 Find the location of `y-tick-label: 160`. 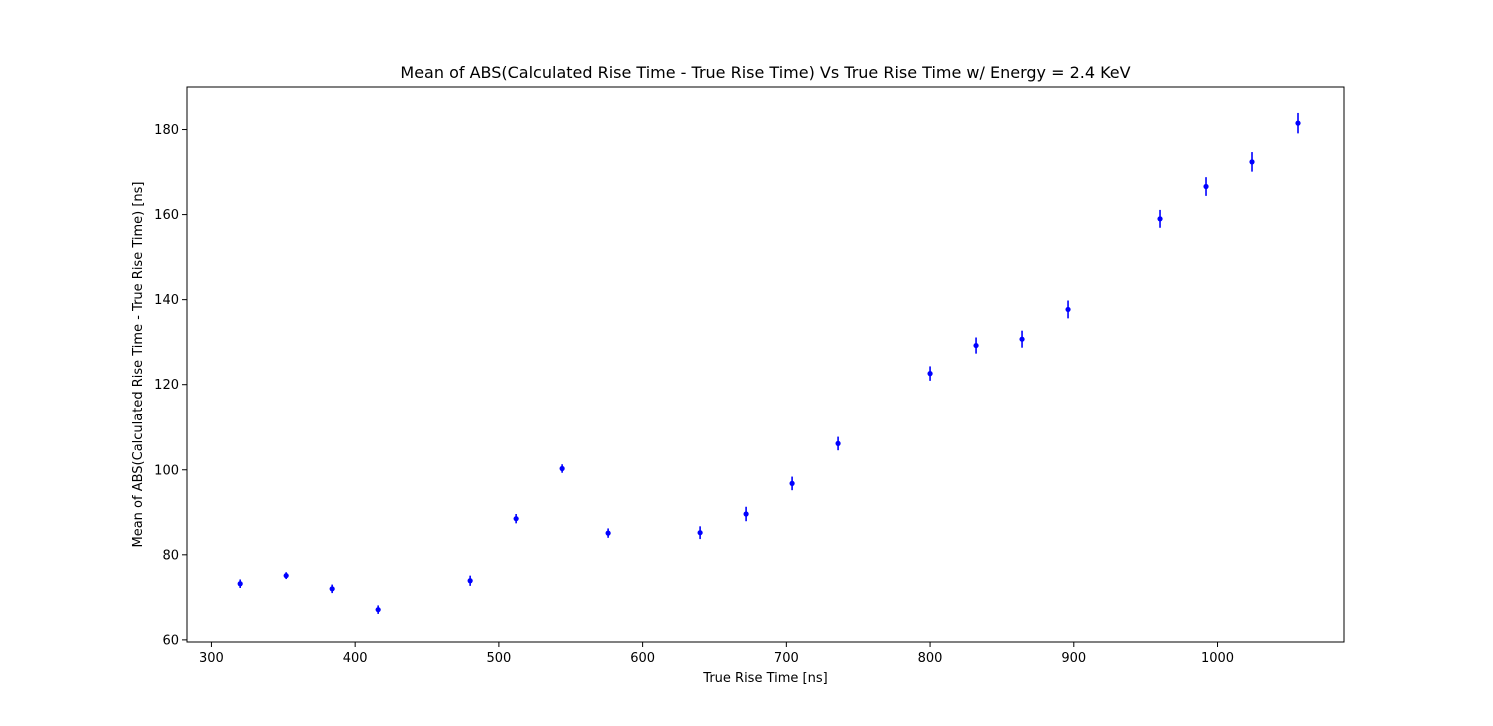

y-tick-label: 160 is located at coordinates (166, 215).